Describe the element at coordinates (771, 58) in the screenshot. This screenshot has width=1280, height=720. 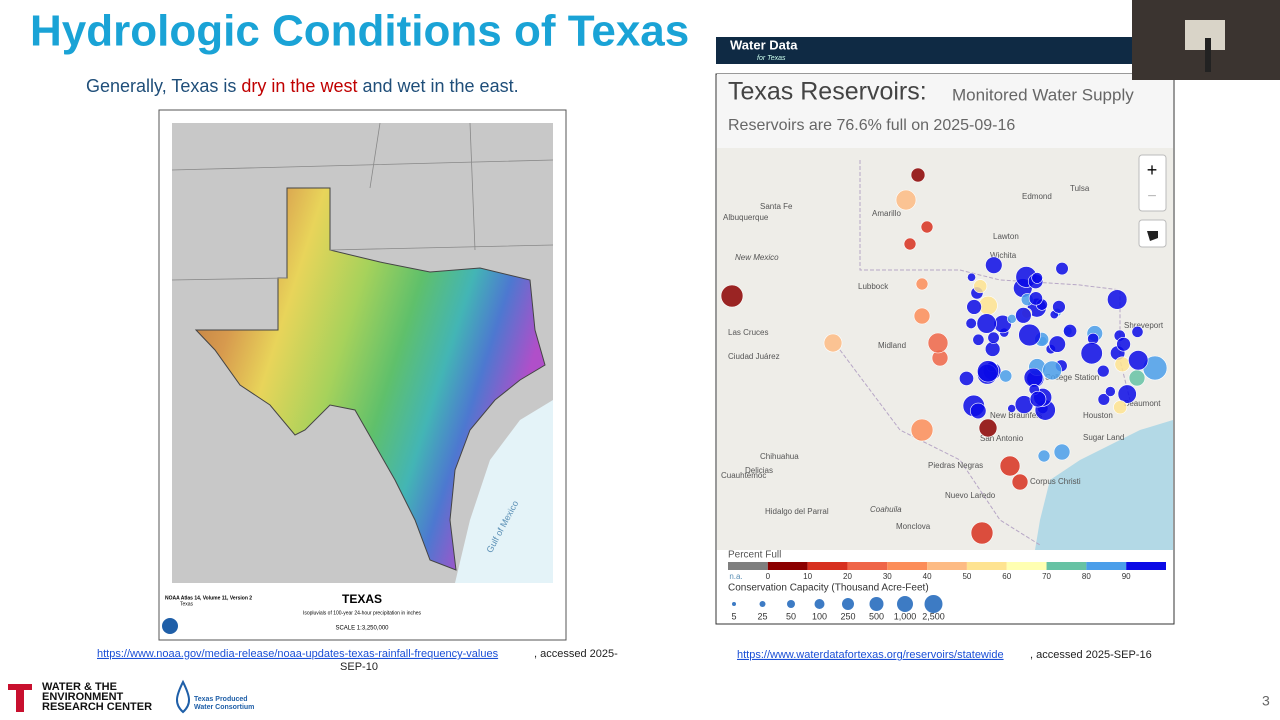
I see `brand-sub: for Texas` at that location.